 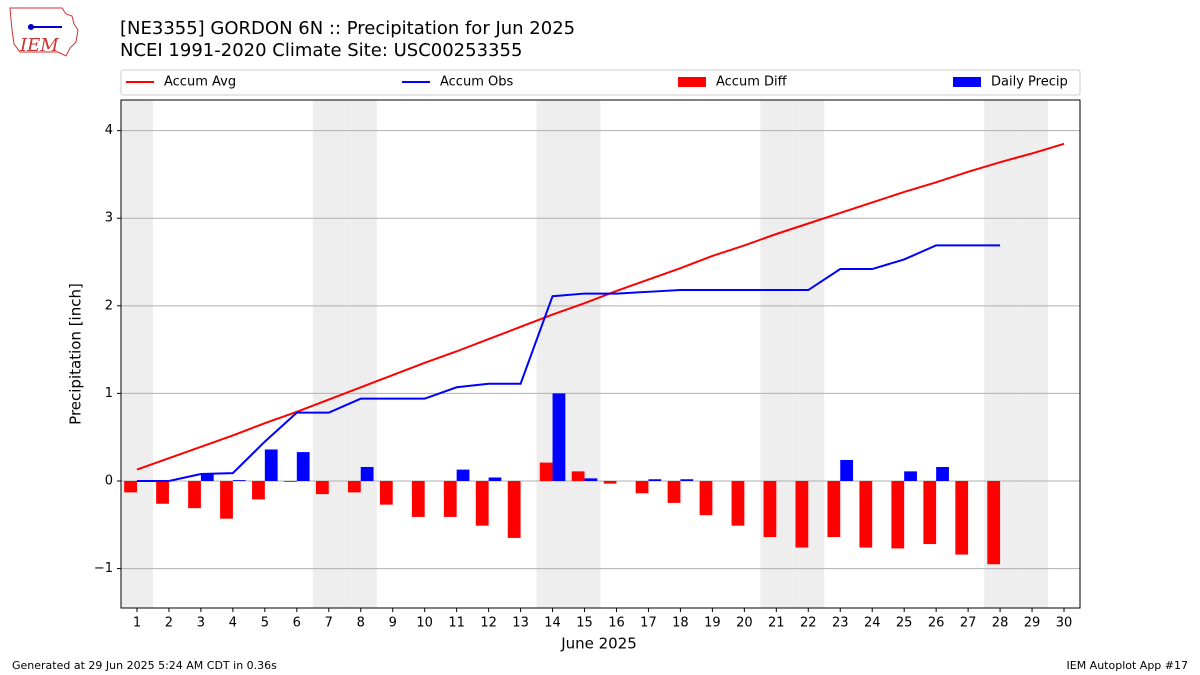 What do you see at coordinates (1128, 665) in the screenshot?
I see `footer-right: IEM Autoplot App #17` at bounding box center [1128, 665].